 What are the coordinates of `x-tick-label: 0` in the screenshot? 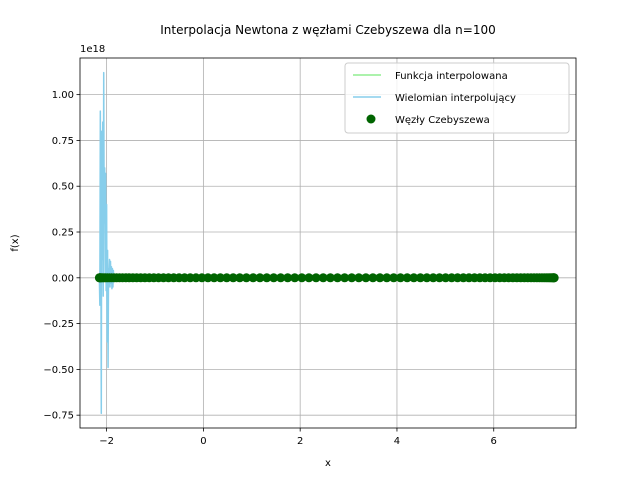 It's located at (203, 441).